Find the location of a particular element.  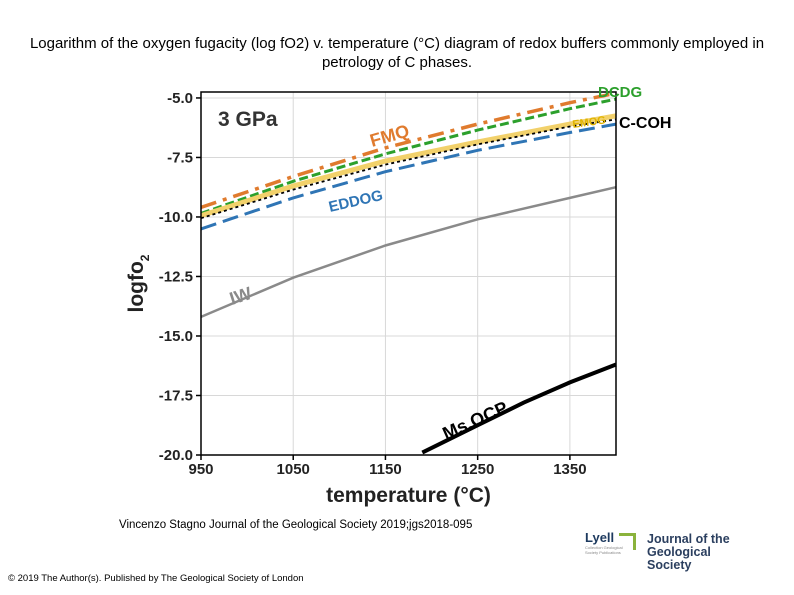

annotation-emog: EMOG is located at coordinates (589, 122).